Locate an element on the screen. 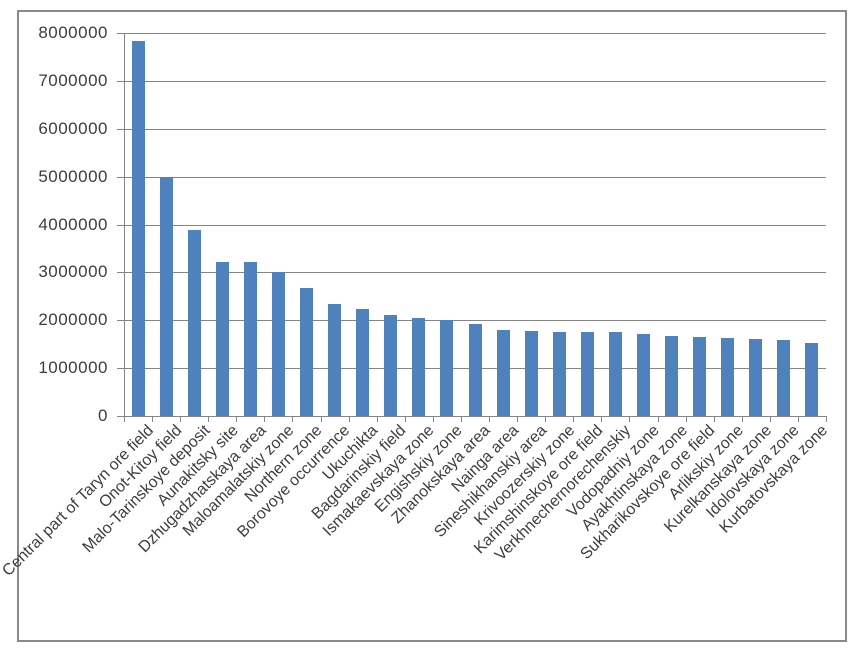 Image resolution: width=864 pixels, height=658 pixels. y-axis-line is located at coordinates (124, 225).